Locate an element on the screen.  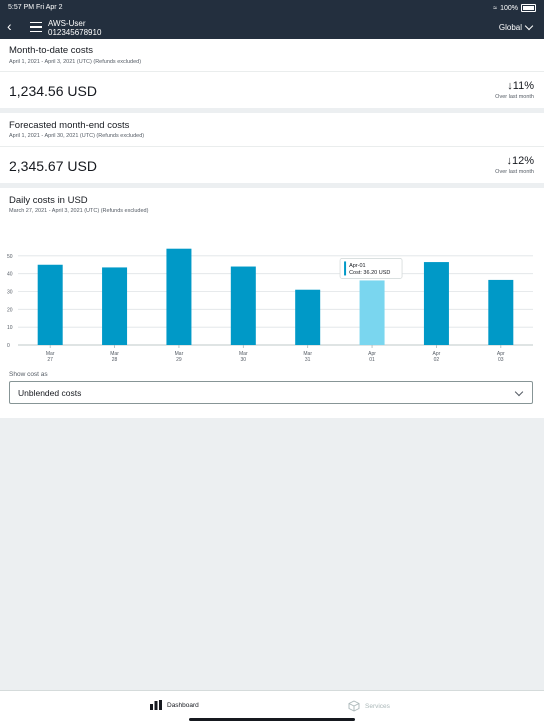
mtd-change-label: Over last month is located at coordinates (514, 97).